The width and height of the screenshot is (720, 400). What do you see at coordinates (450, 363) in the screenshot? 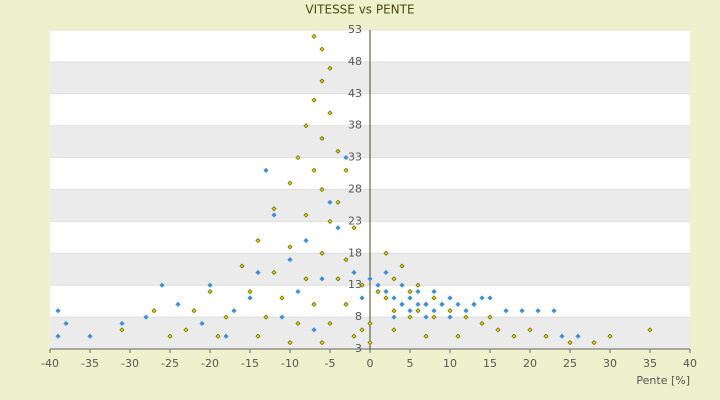
I see `x-tick-label: 10` at bounding box center [450, 363].